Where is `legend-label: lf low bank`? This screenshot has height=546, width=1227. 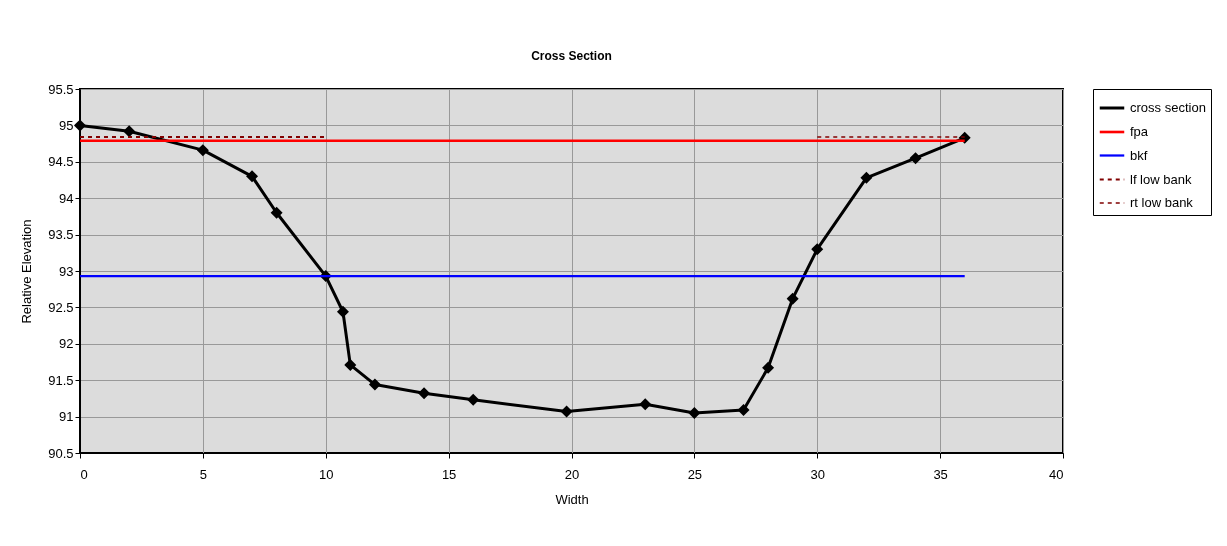
legend-label: lf low bank is located at coordinates (1161, 179).